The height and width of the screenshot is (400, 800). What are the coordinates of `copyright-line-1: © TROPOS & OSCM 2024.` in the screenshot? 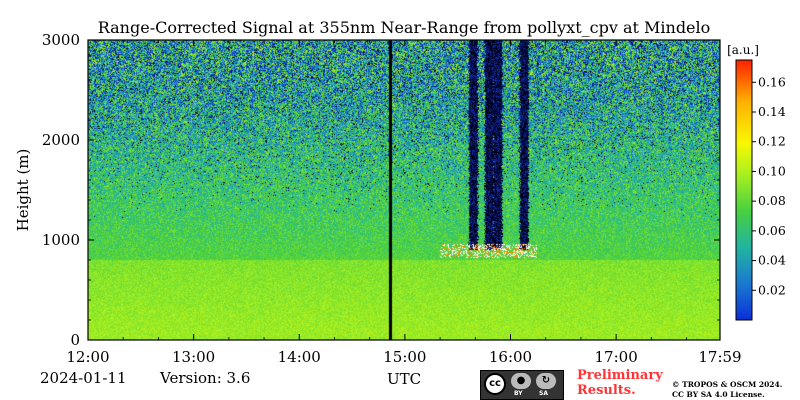 It's located at (727, 384).